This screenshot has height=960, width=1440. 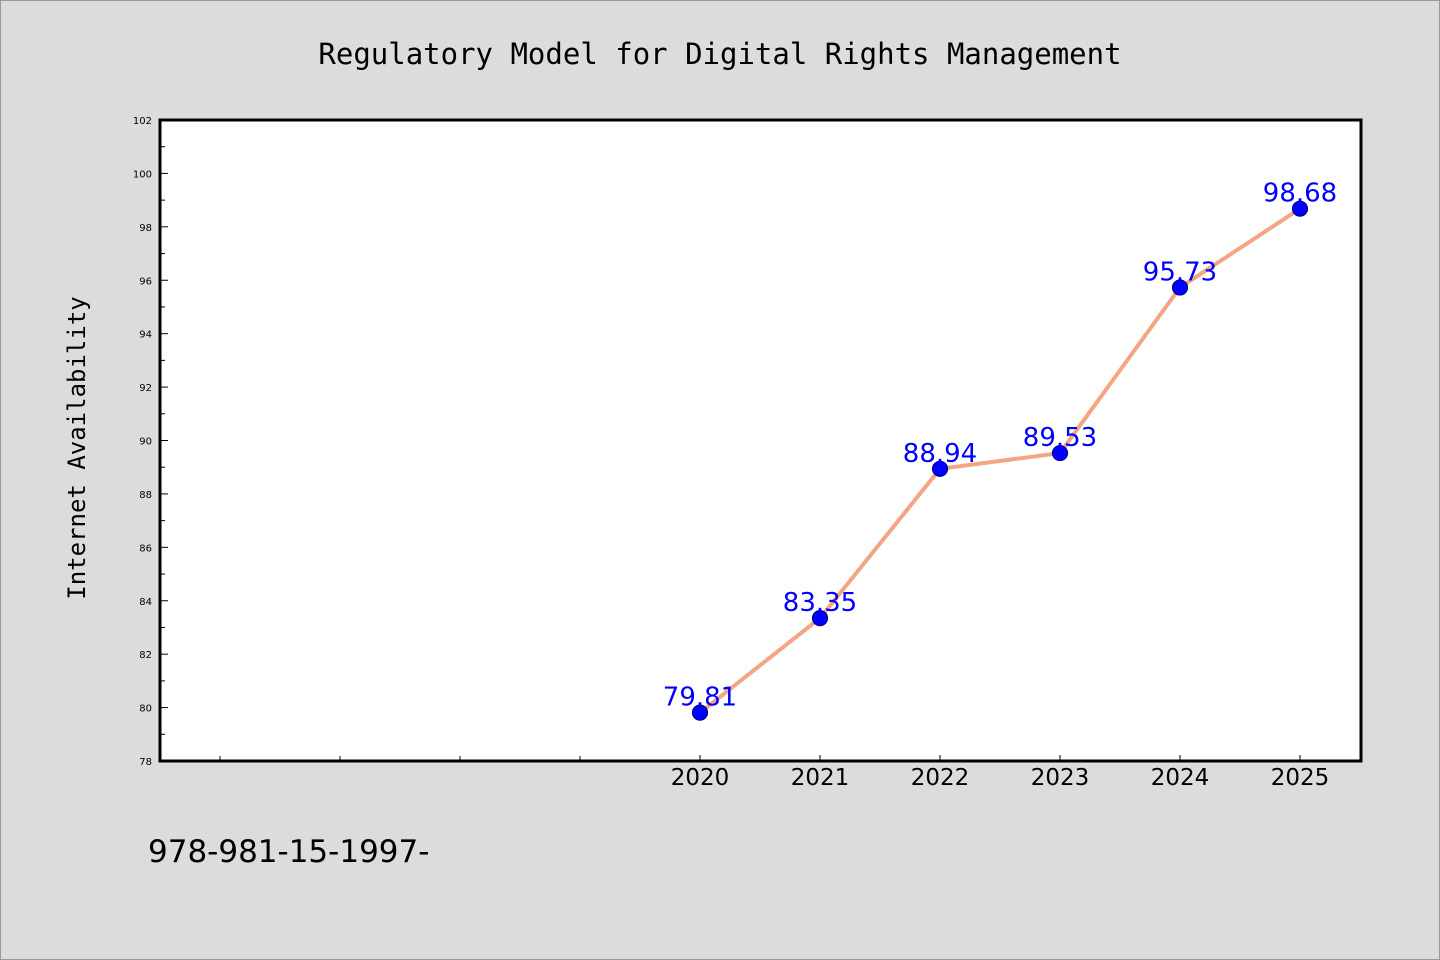 I want to click on x-tick-label: 2022, so click(x=940, y=778).